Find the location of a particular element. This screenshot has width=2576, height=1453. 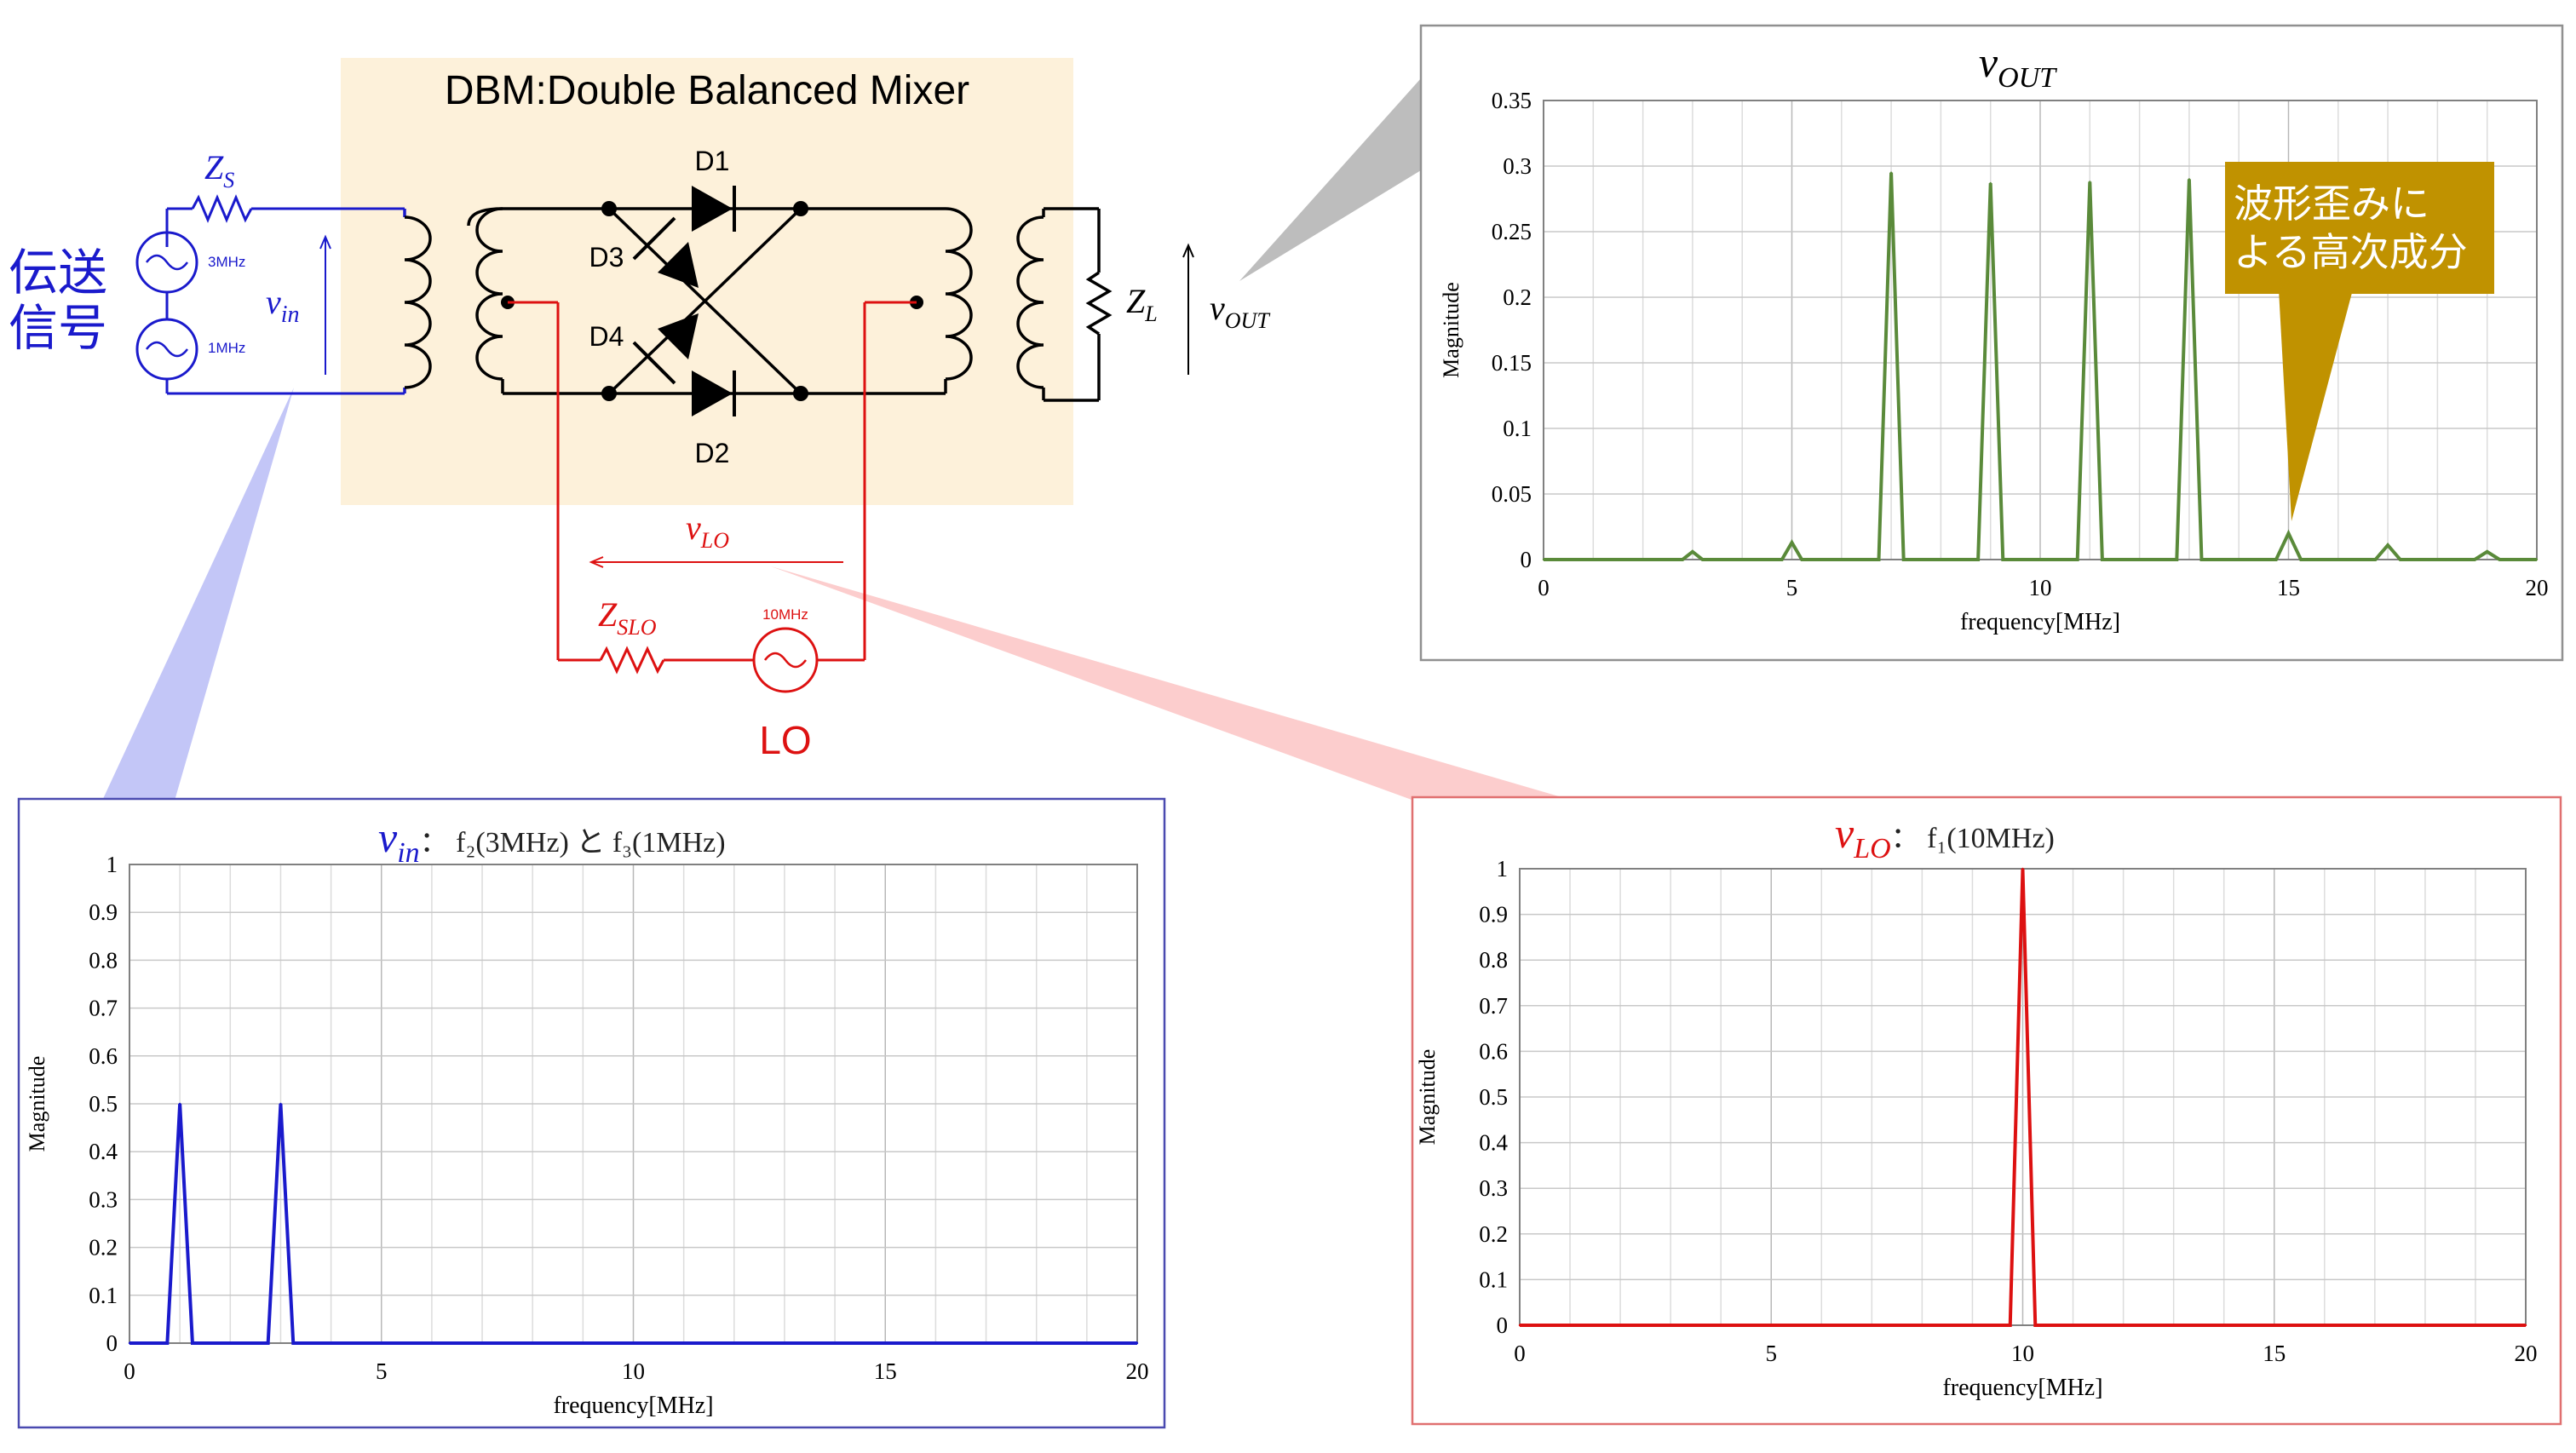

bridge-node-tl is located at coordinates (609, 208).